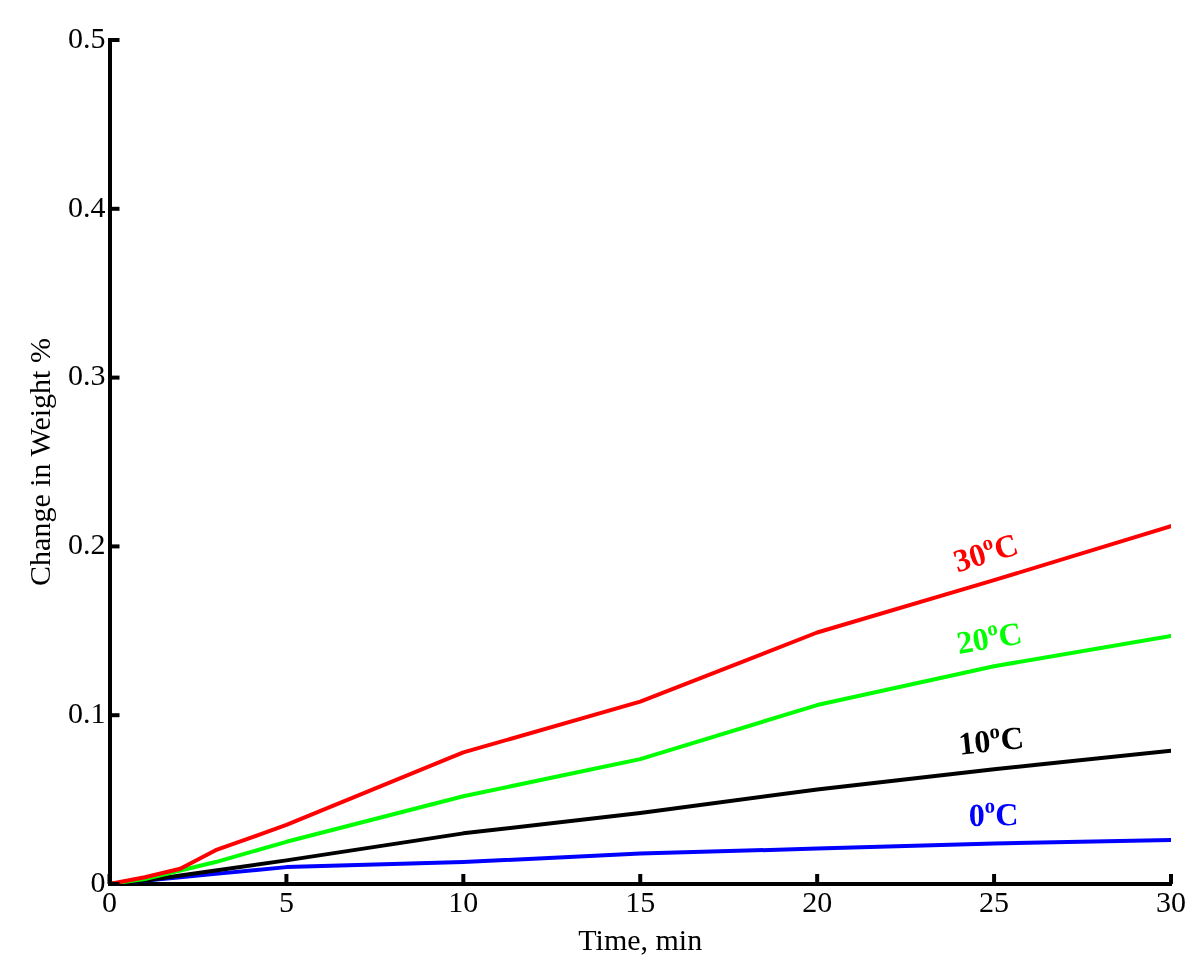 This screenshot has height=965, width=1201. Describe the element at coordinates (87, 713) in the screenshot. I see `y-tick-label: 0.1` at that location.